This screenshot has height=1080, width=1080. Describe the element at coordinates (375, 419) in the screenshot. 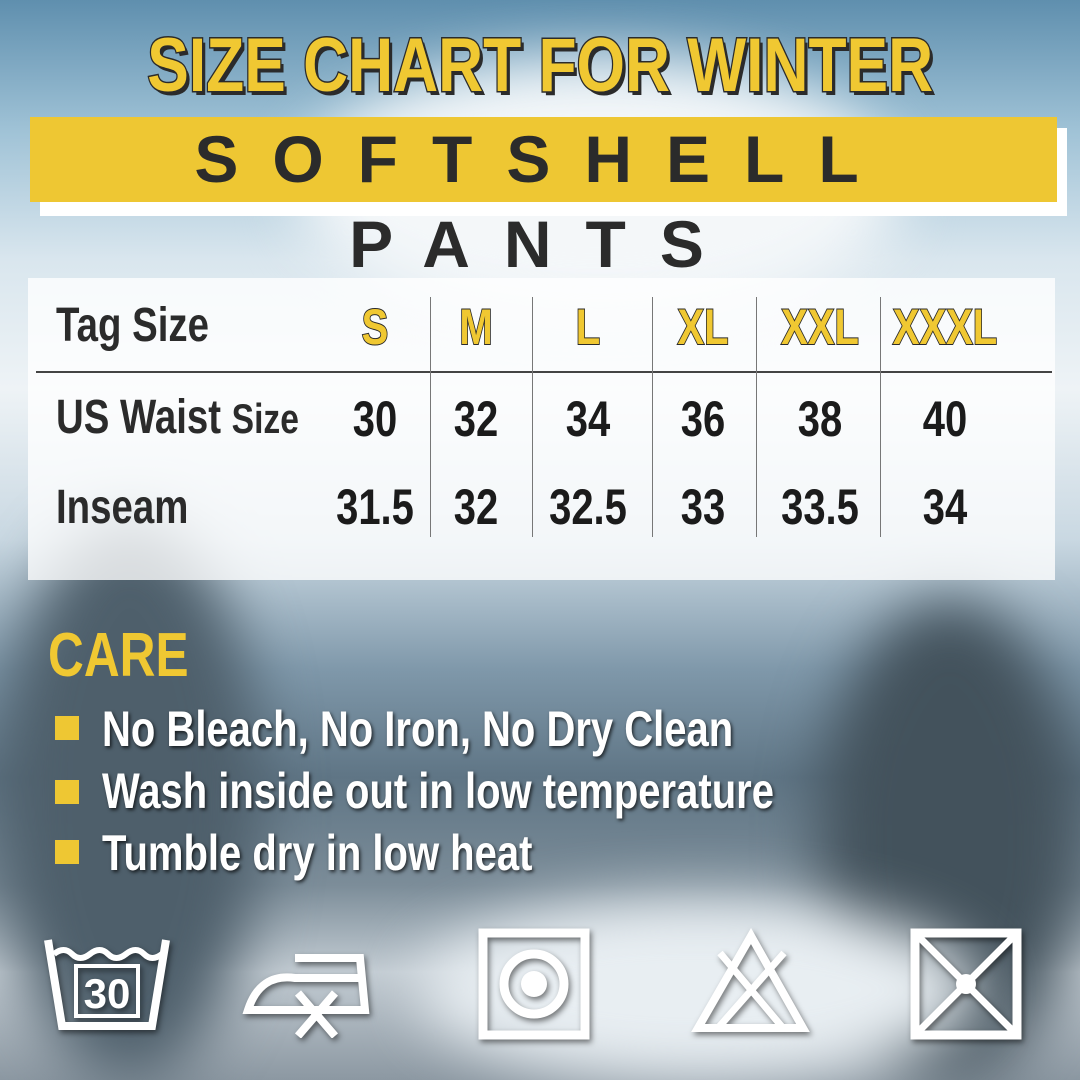

I see `table-cell: 30` at that location.